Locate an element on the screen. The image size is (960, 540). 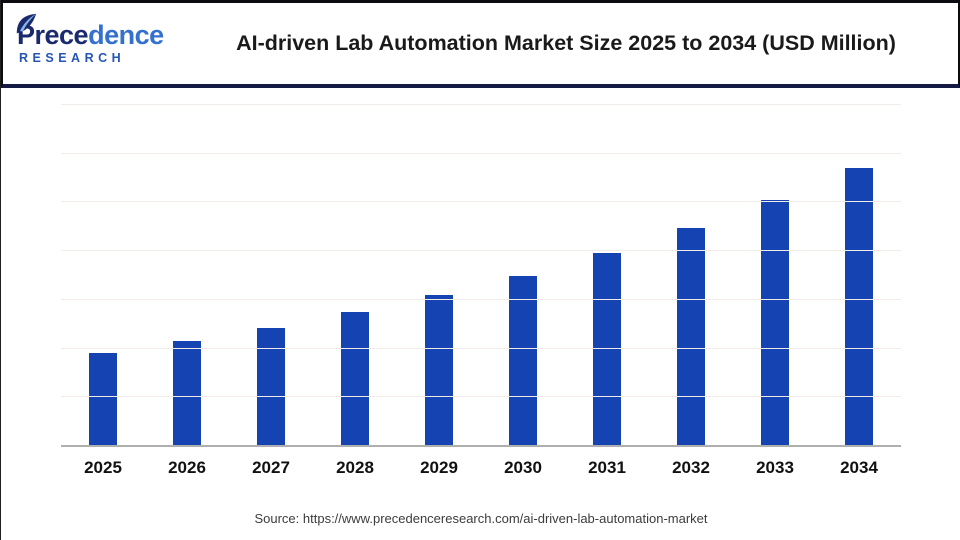
bar-2031 is located at coordinates (607, 349).